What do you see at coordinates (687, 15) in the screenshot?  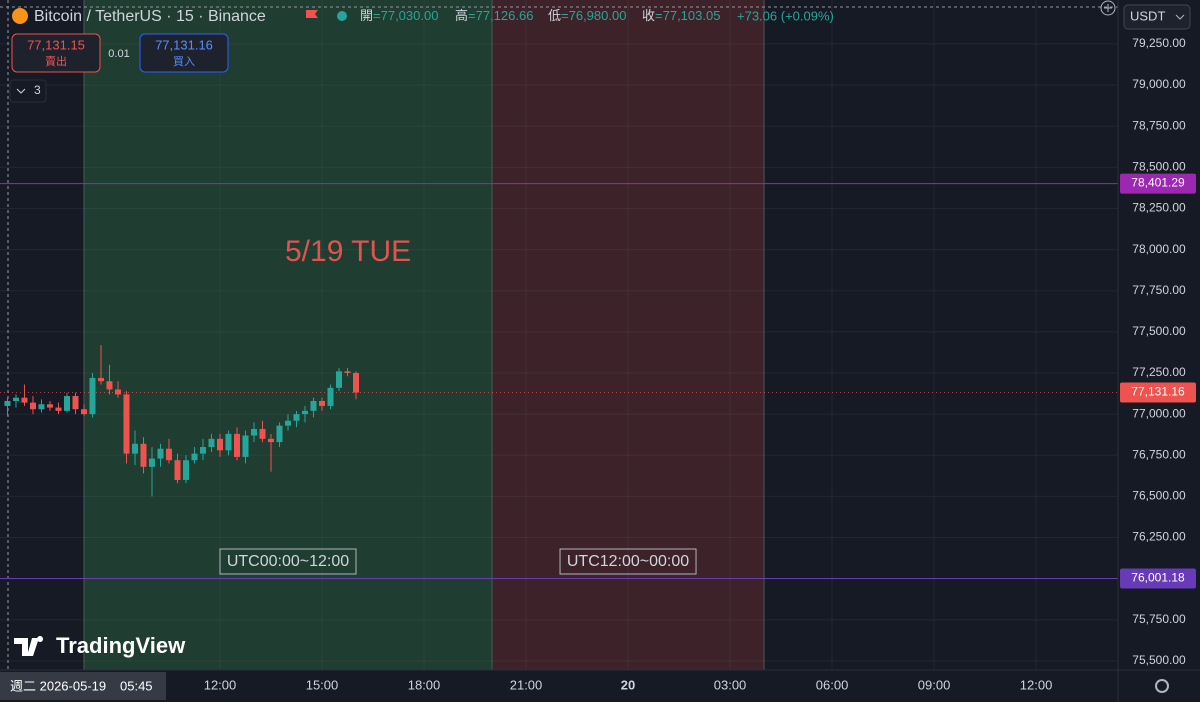 I see `ohlc-value: =77,103.05` at bounding box center [687, 15].